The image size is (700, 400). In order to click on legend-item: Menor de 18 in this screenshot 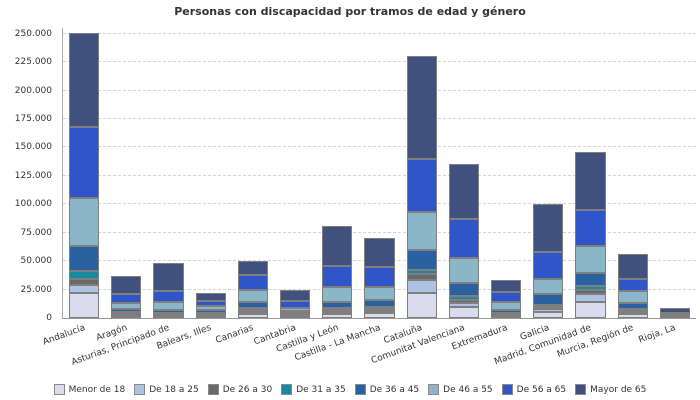, I will do `click(89, 389)`.